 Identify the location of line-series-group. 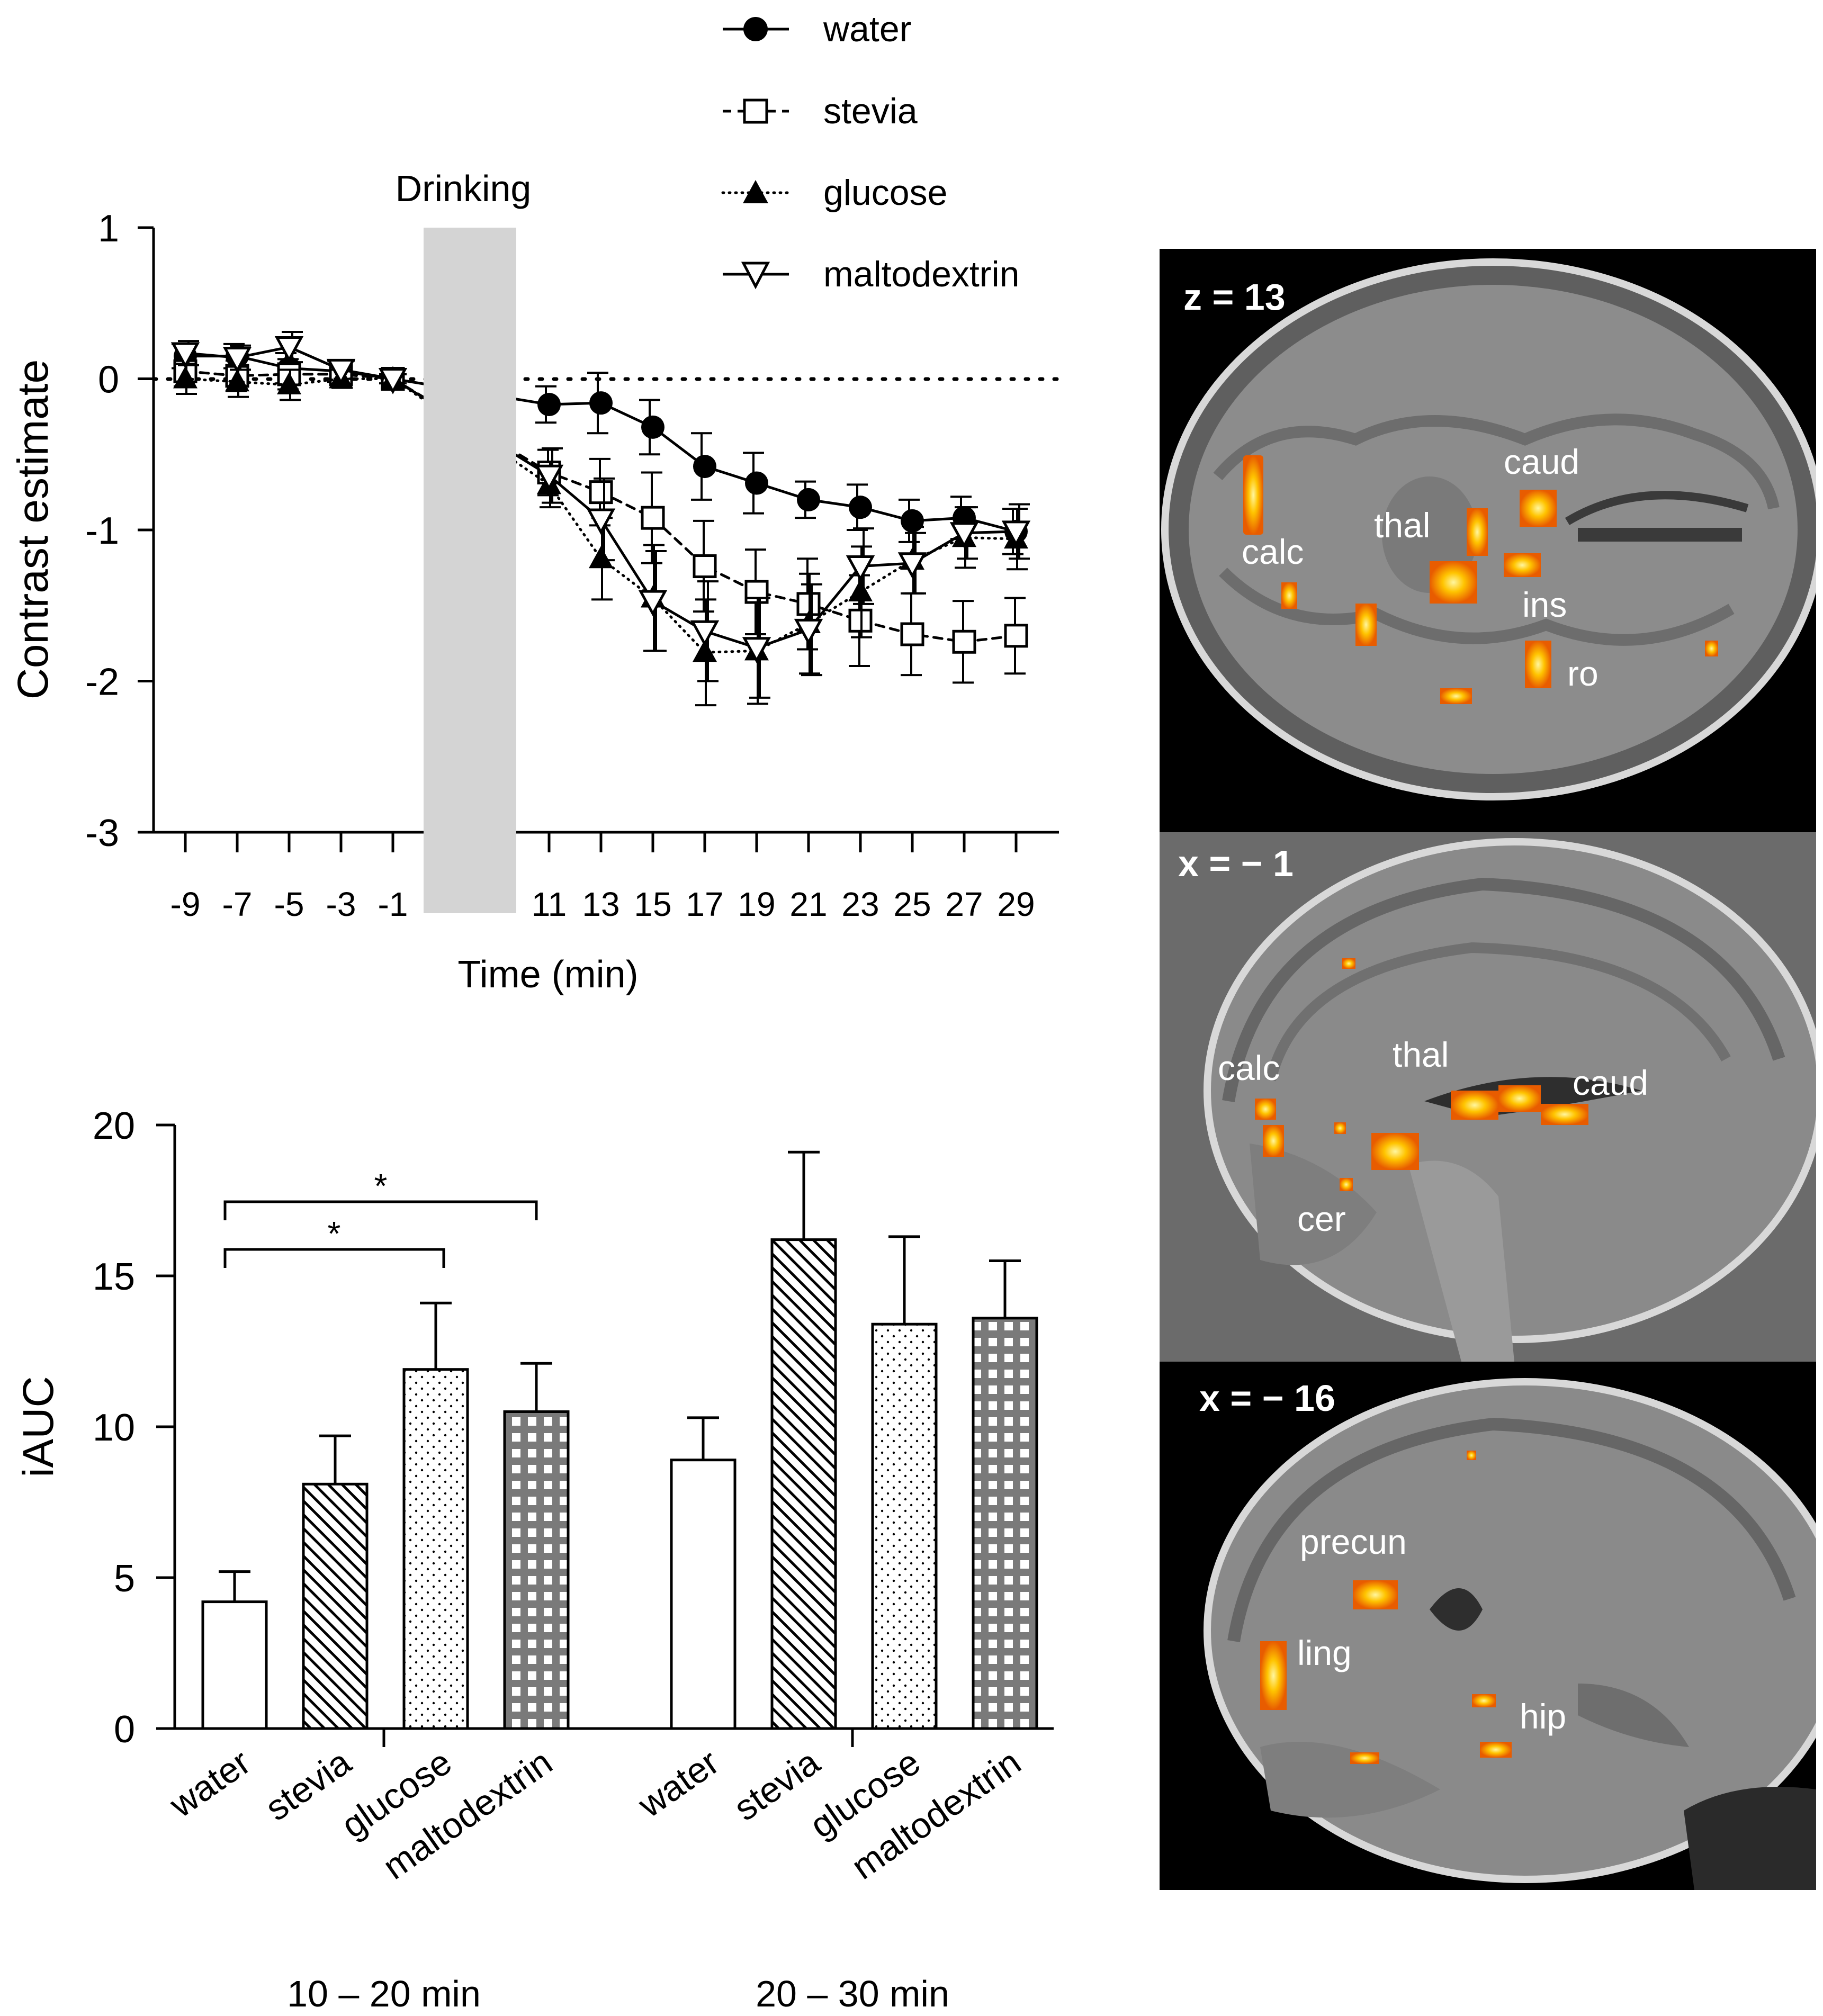
(600, 518).